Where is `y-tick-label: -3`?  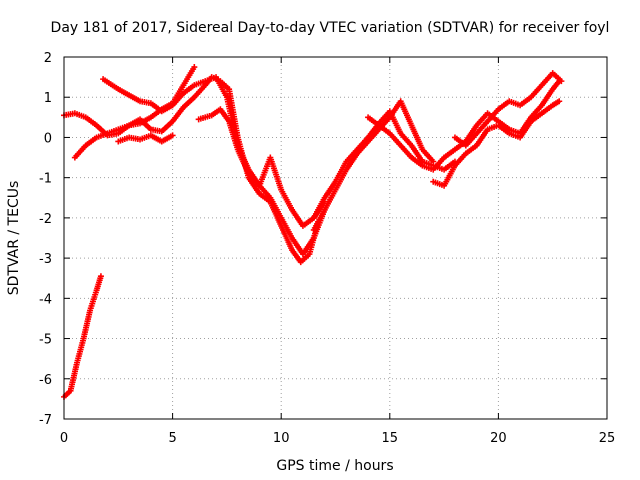
y-tick-label: -3 is located at coordinates (45, 259).